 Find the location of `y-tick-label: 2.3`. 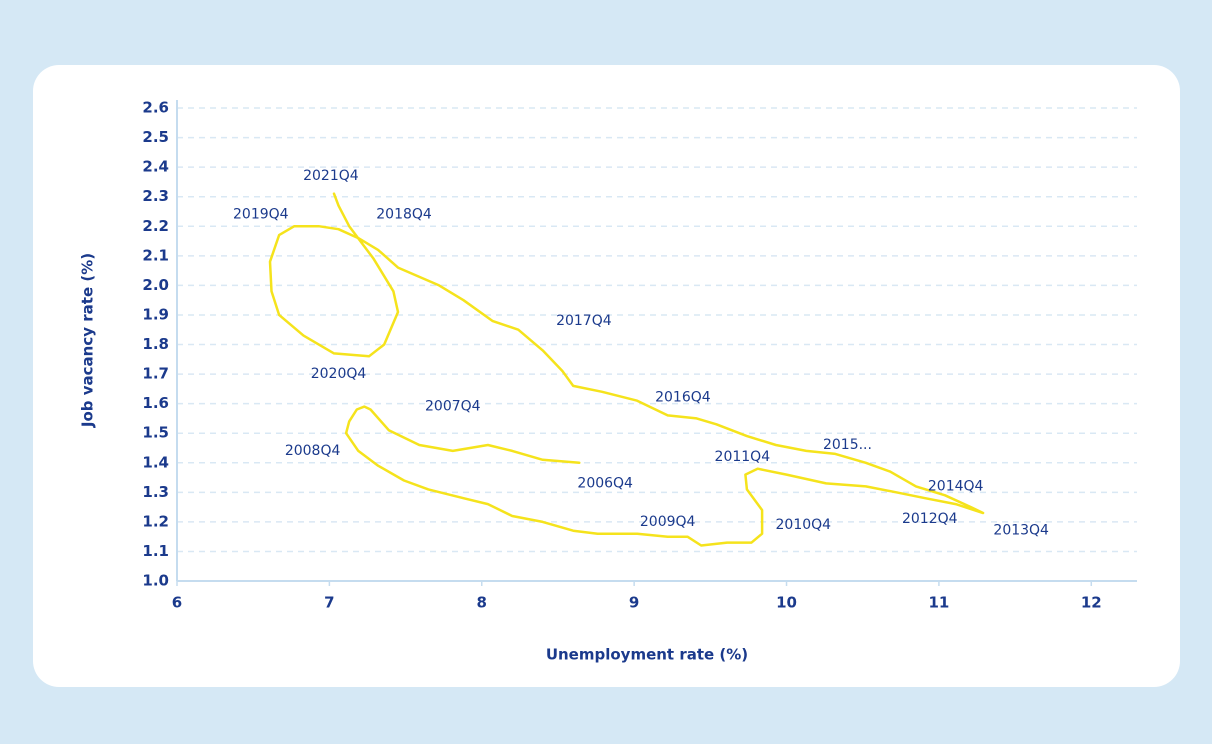

y-tick-label: 2.3 is located at coordinates (155, 196).